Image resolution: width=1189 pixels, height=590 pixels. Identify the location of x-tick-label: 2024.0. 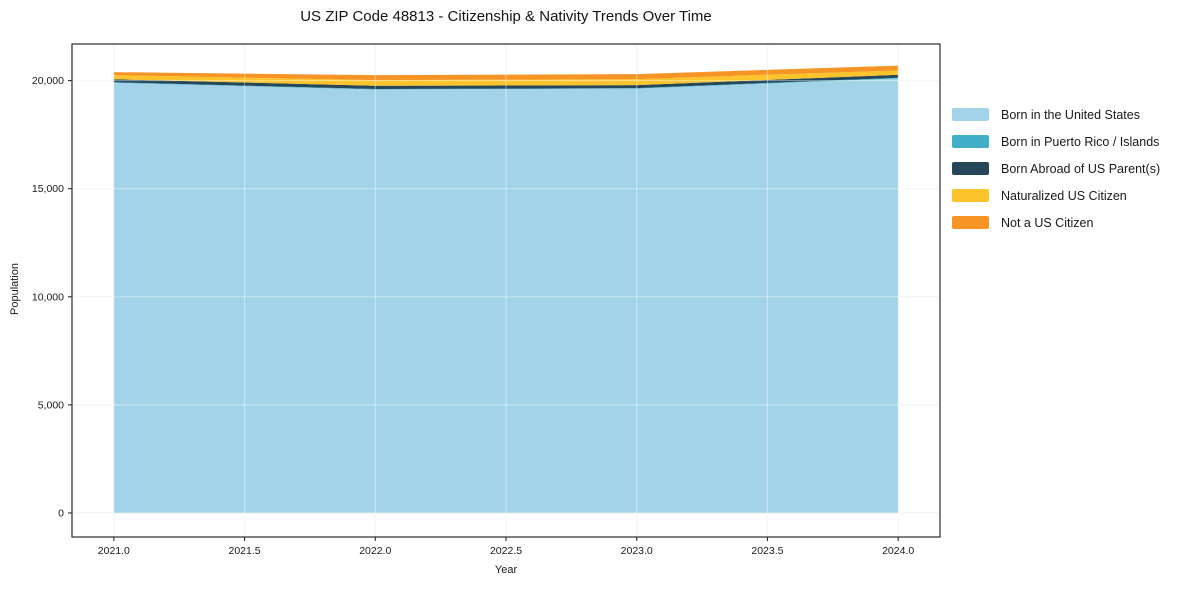
(898, 551).